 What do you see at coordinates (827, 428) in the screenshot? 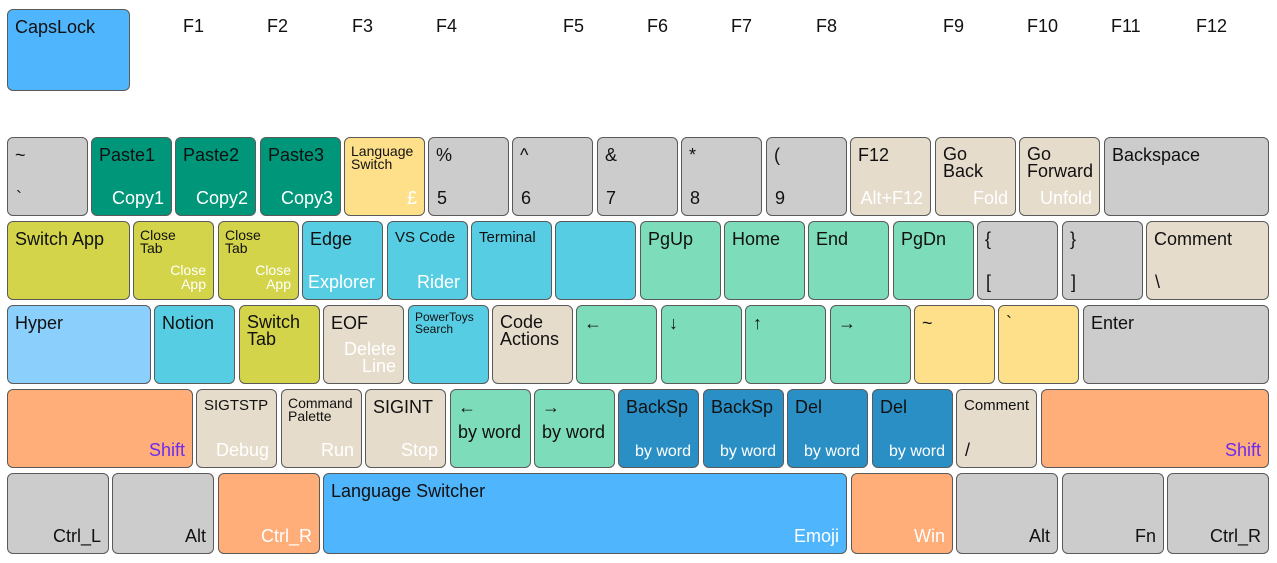
I see `delete-word-key-1: Del by word` at bounding box center [827, 428].